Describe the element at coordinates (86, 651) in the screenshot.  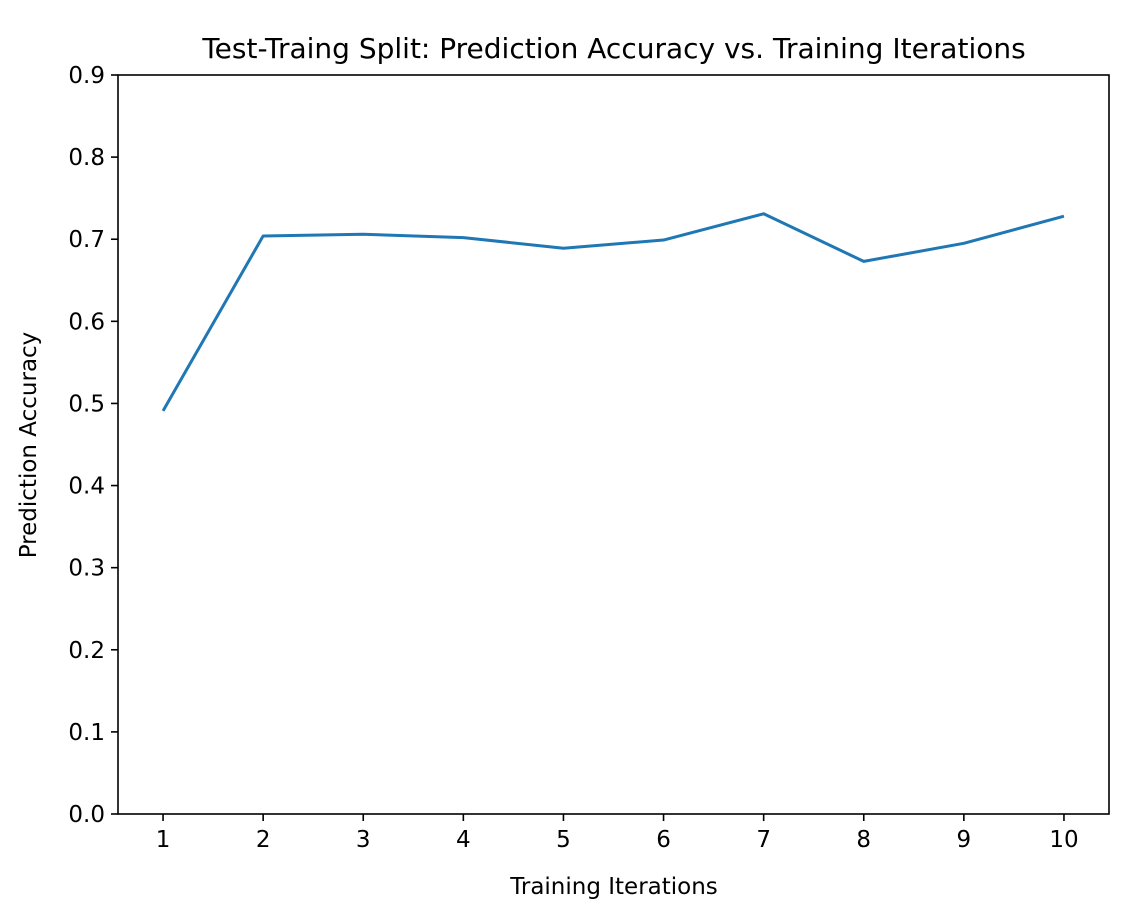
I see `y-tick-label: 0.2` at that location.